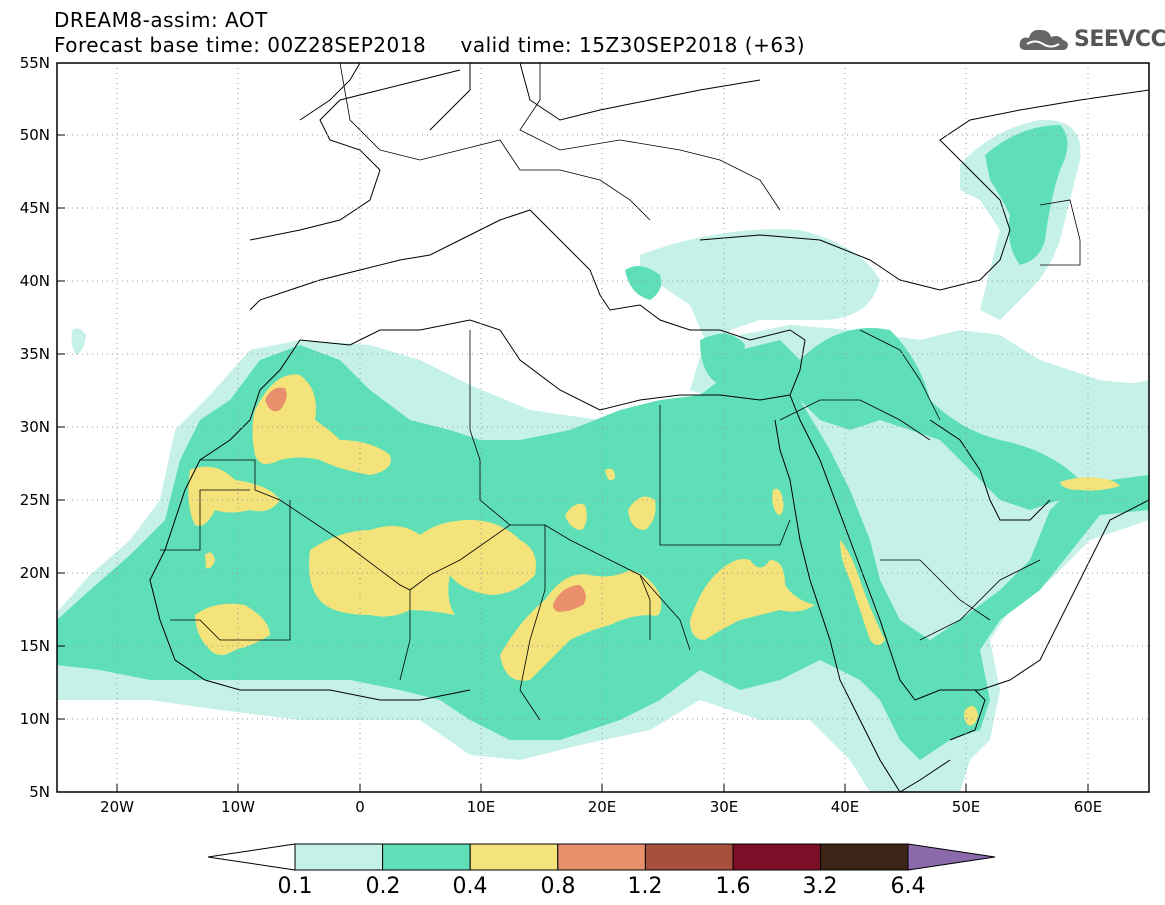 The height and width of the screenshot is (905, 1165). What do you see at coordinates (425, 499) in the screenshot?
I see `aot-field-0.8` at bounding box center [425, 499].